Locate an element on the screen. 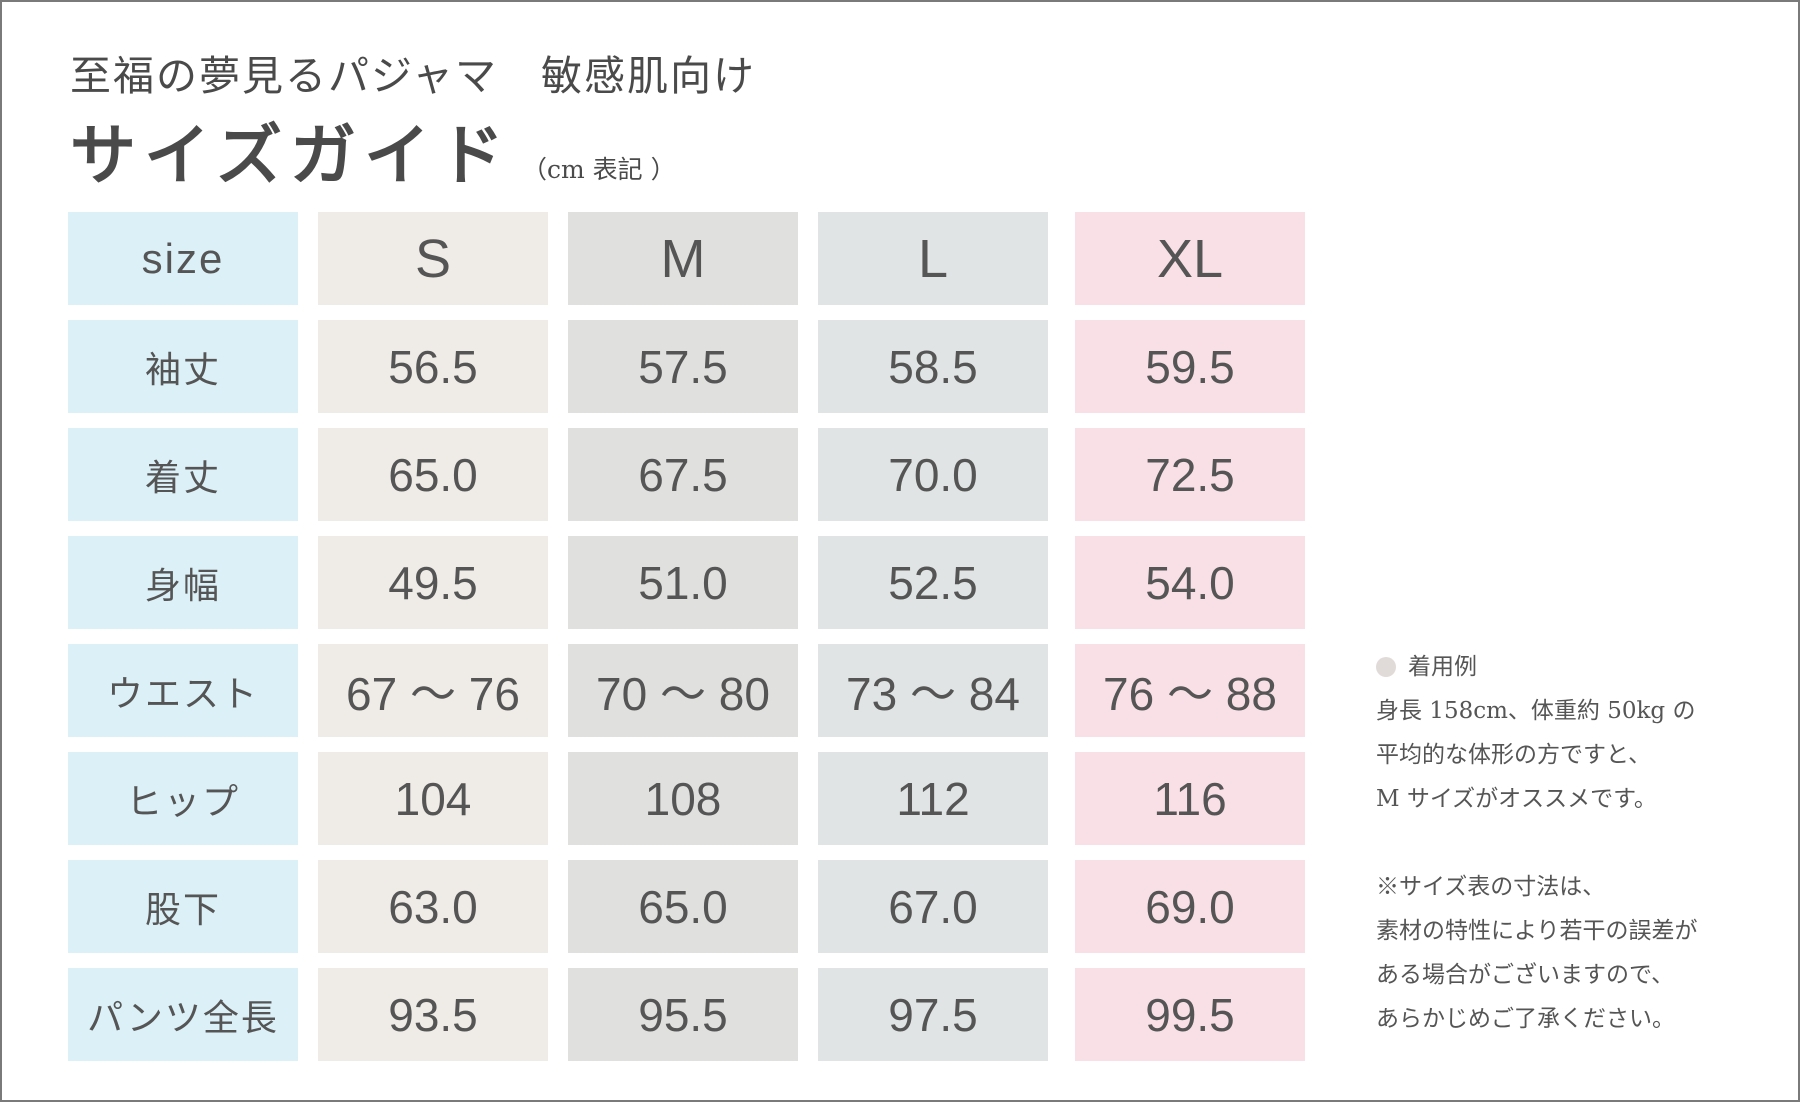 Image resolution: width=1800 pixels, height=1102 pixels. disclaimer-line: ※サイズ表の寸法は、 is located at coordinates (1491, 887).